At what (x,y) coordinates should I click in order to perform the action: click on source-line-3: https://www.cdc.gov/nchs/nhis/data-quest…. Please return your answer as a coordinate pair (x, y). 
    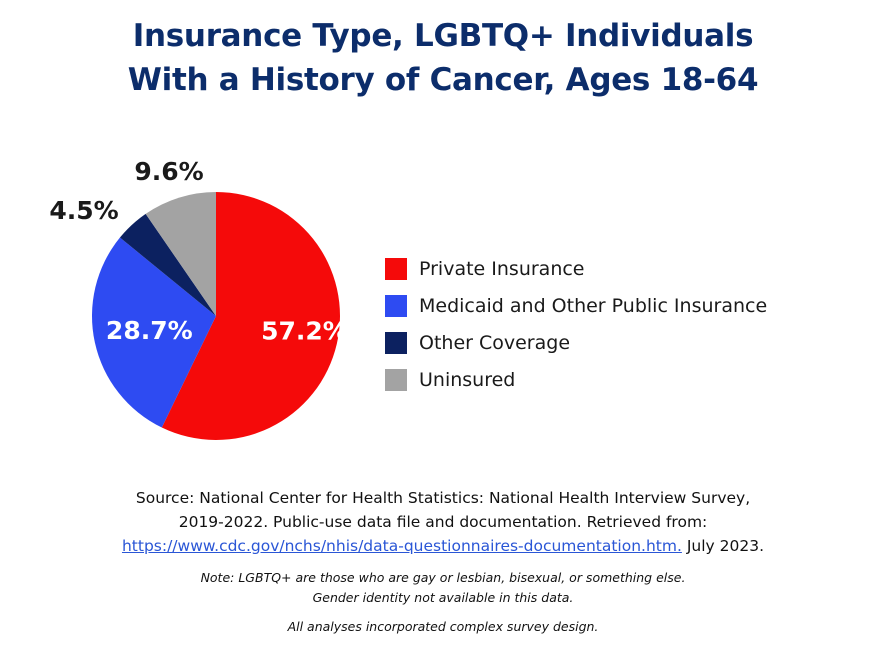
    Looking at the image, I should click on (443, 546).